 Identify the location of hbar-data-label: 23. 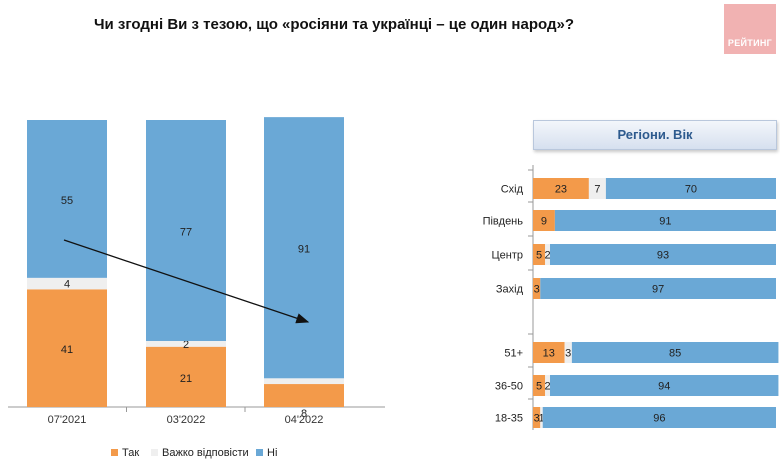
(561, 190).